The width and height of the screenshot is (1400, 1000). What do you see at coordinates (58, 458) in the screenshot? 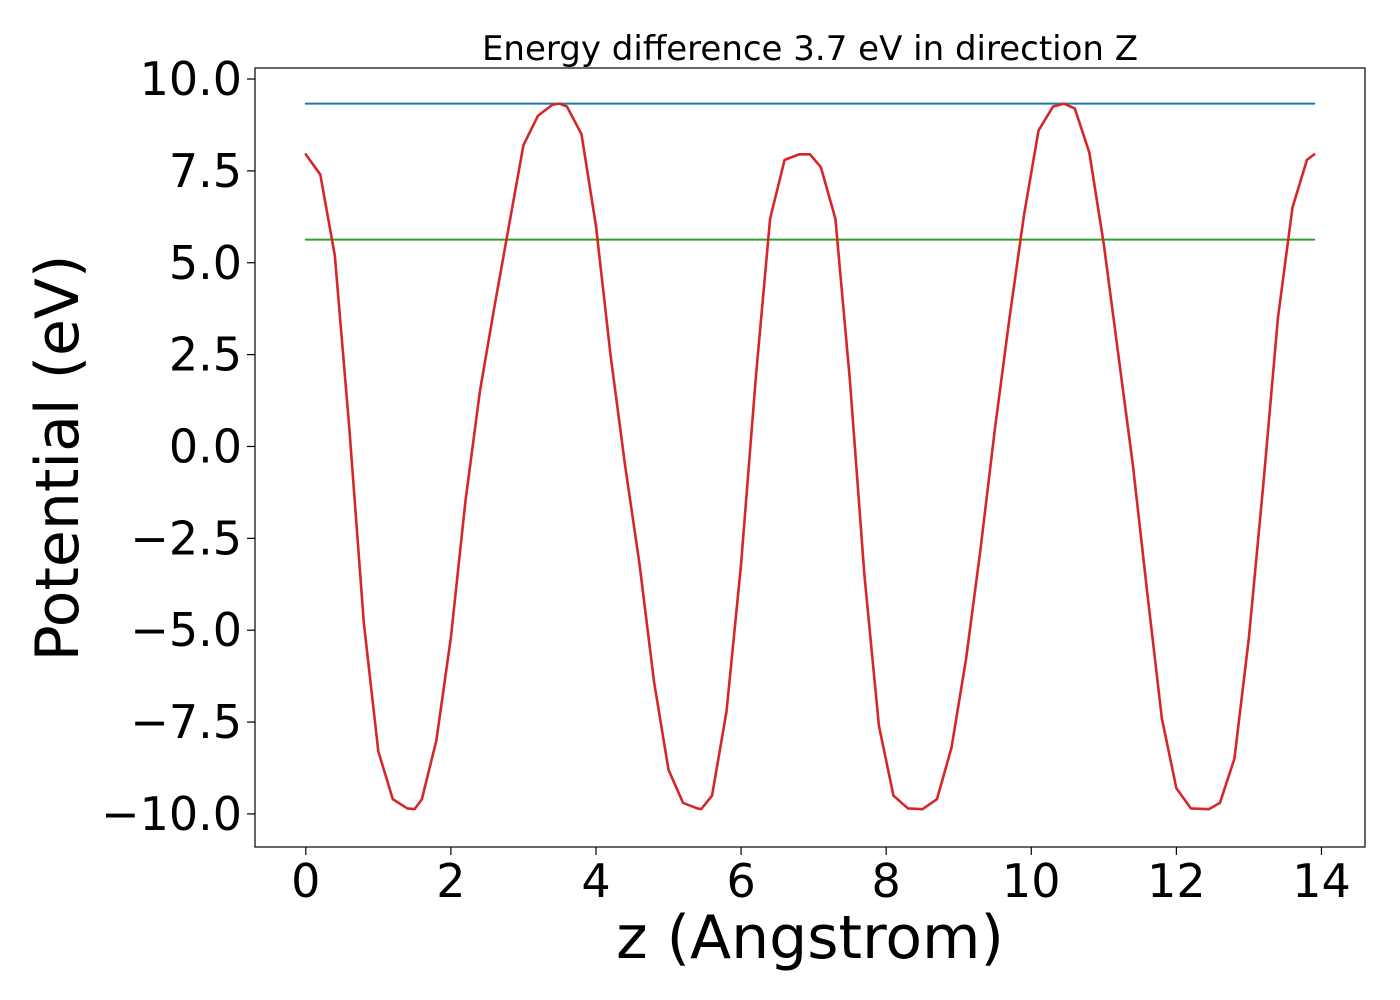
I see `y-axis-label: Potential (eV)` at bounding box center [58, 458].